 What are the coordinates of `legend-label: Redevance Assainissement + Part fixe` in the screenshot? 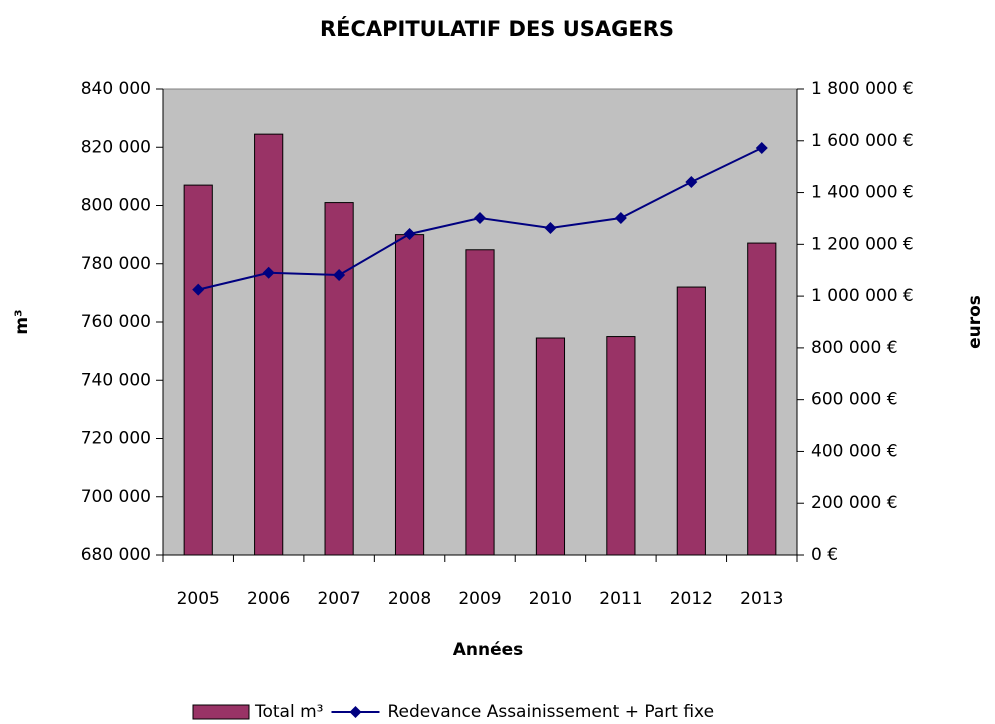 It's located at (550, 712).